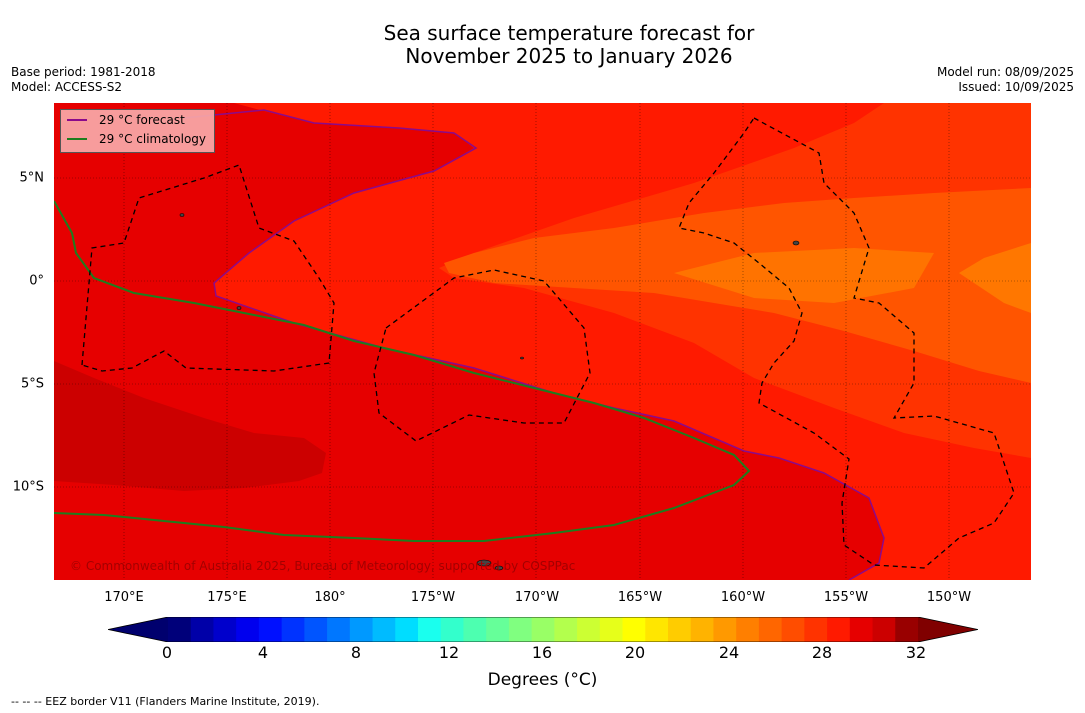  I want to click on lon-label-175e: 175°E, so click(227, 597).